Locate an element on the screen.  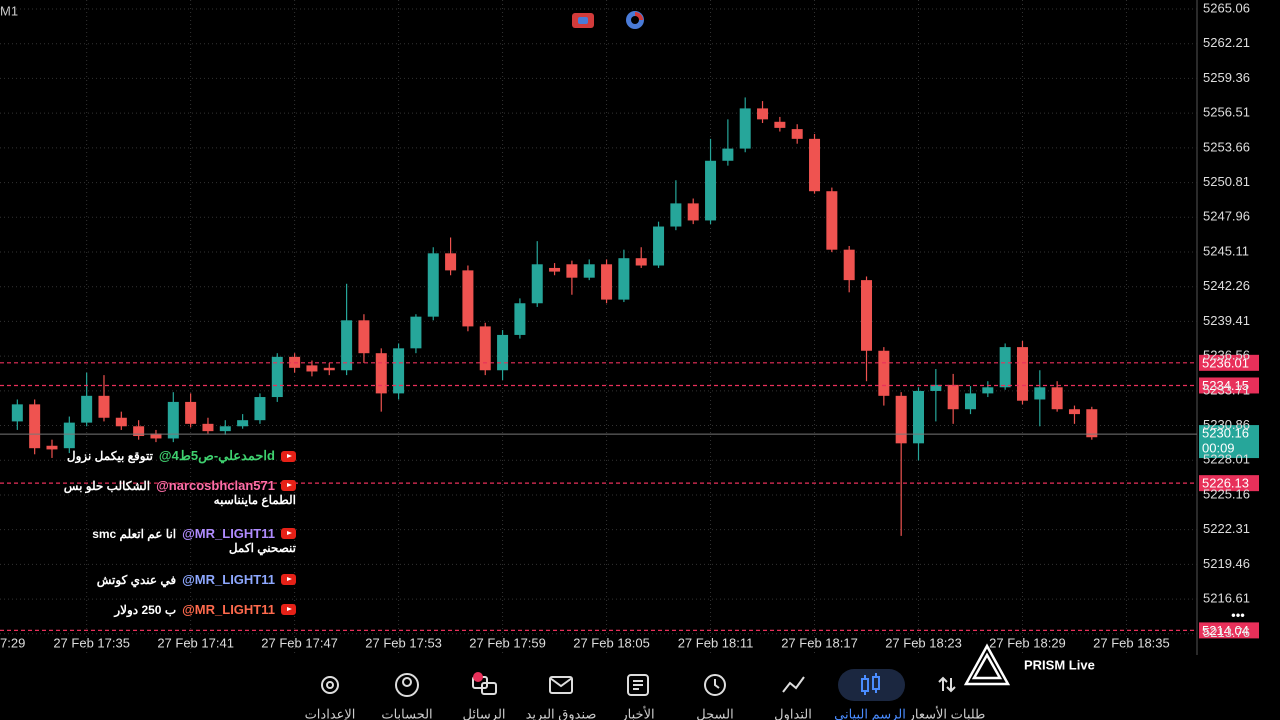
chat-message: @MR_LIGHT11 في عندي كوتش is located at coordinates (196, 579).